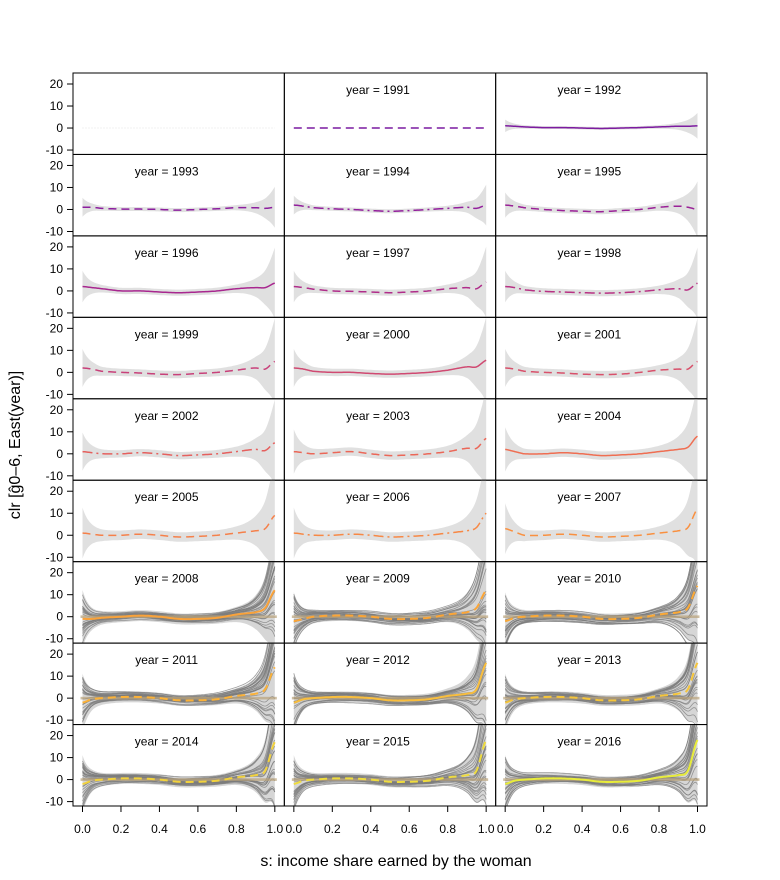 The width and height of the screenshot is (780, 880). I want to click on panel: year = 1993, so click(178, 195).